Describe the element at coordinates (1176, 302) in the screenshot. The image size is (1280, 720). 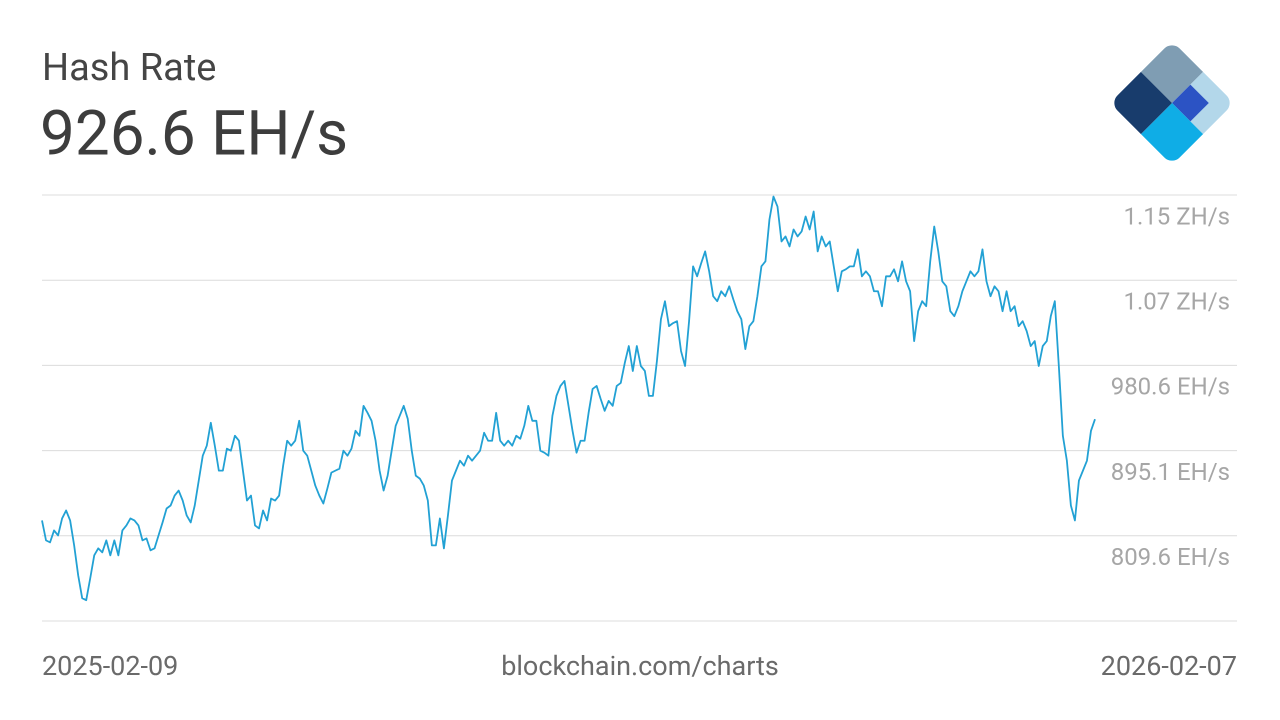
I see `y-tick-label: 1.07 ZH/s` at that location.